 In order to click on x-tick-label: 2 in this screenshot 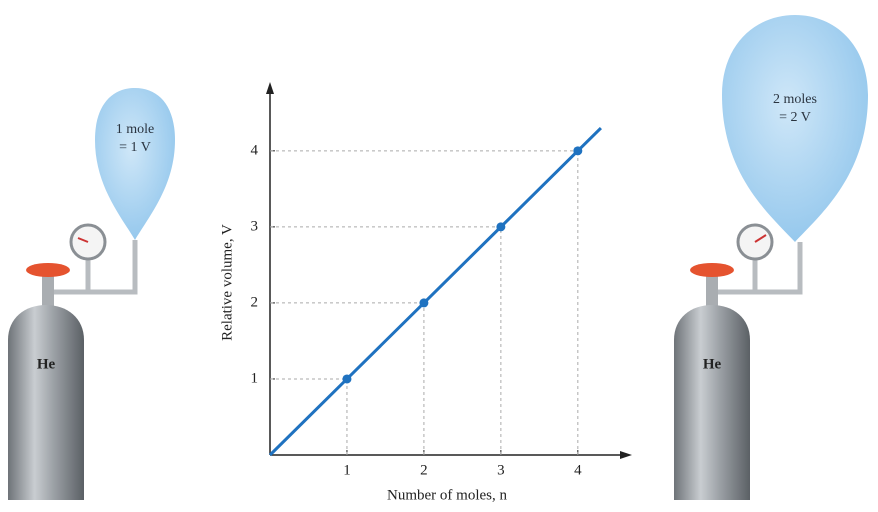, I will do `click(424, 470)`.